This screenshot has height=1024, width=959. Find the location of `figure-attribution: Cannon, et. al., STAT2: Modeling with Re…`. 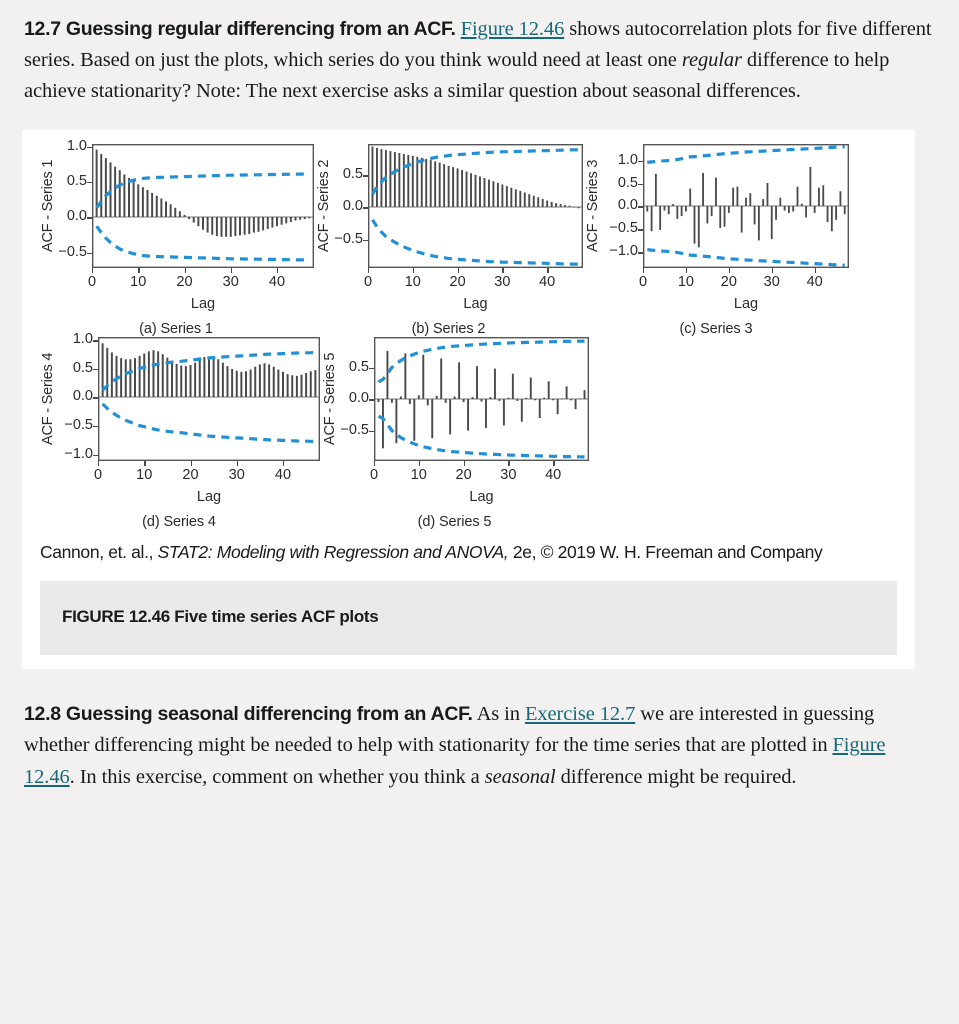

figure-attribution: Cannon, et. al., STAT2: Modeling with Re… is located at coordinates (468, 552).